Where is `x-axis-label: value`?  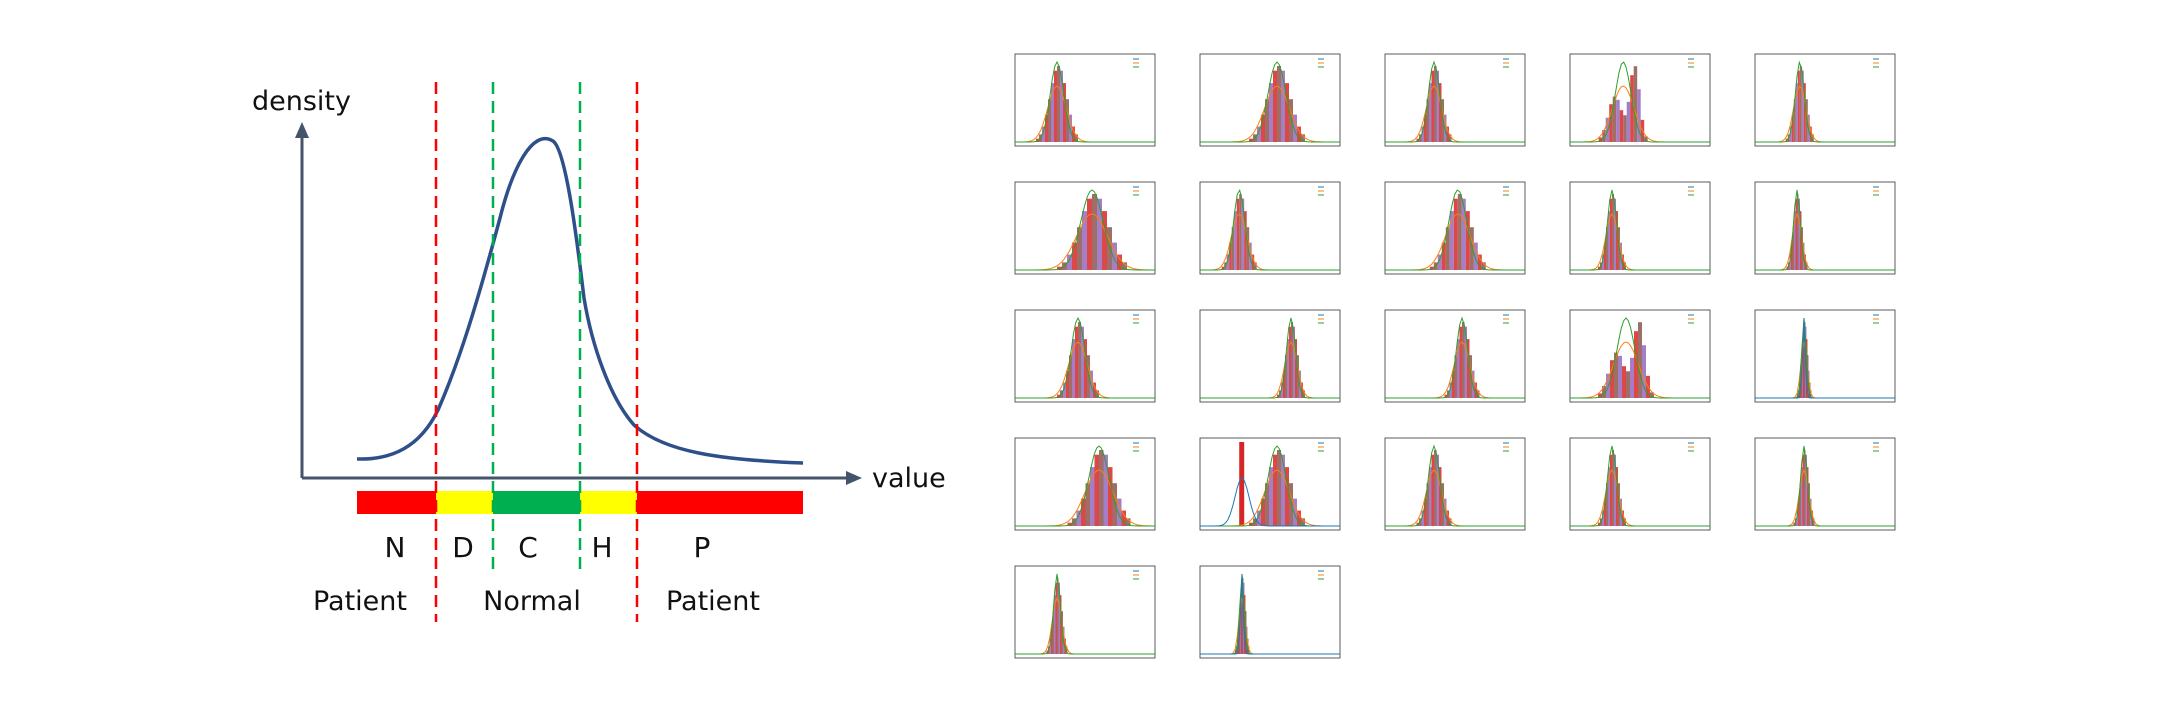
x-axis-label: value is located at coordinates (909, 478).